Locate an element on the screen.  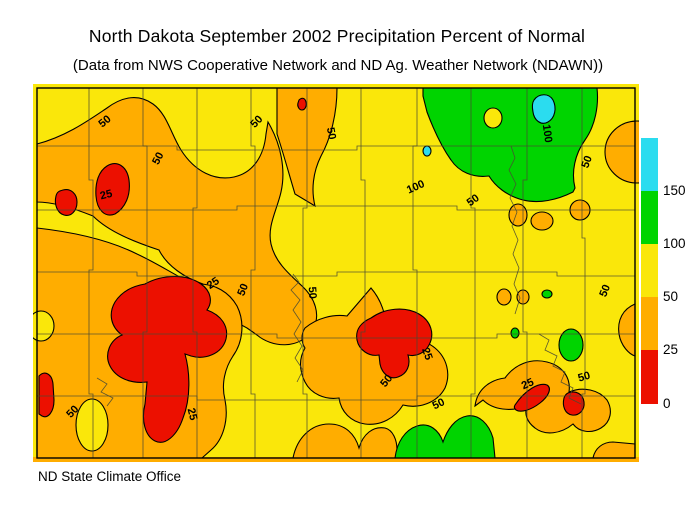
river-line-southeast is located at coordinates (560, 369).